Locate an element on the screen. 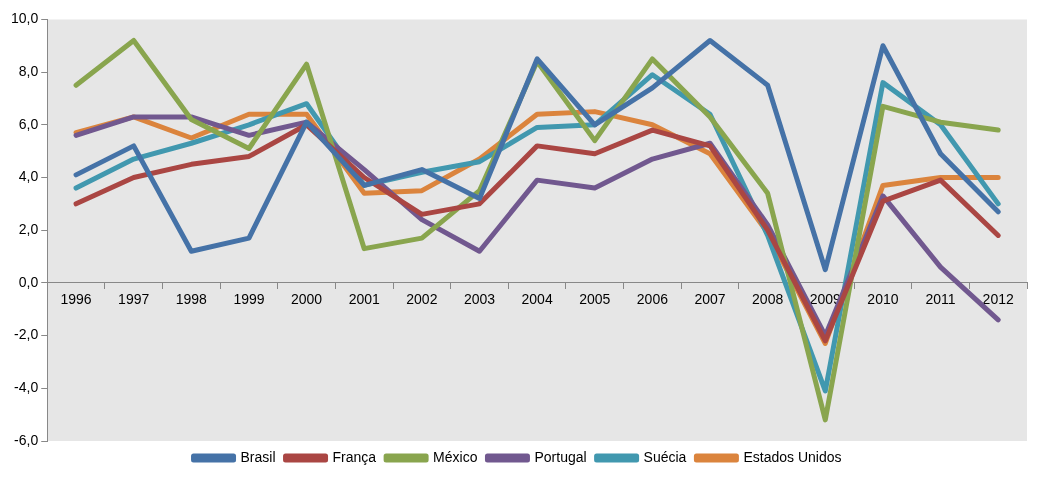 The width and height of the screenshot is (1045, 483). x-tick-label: 1999 is located at coordinates (249, 299).